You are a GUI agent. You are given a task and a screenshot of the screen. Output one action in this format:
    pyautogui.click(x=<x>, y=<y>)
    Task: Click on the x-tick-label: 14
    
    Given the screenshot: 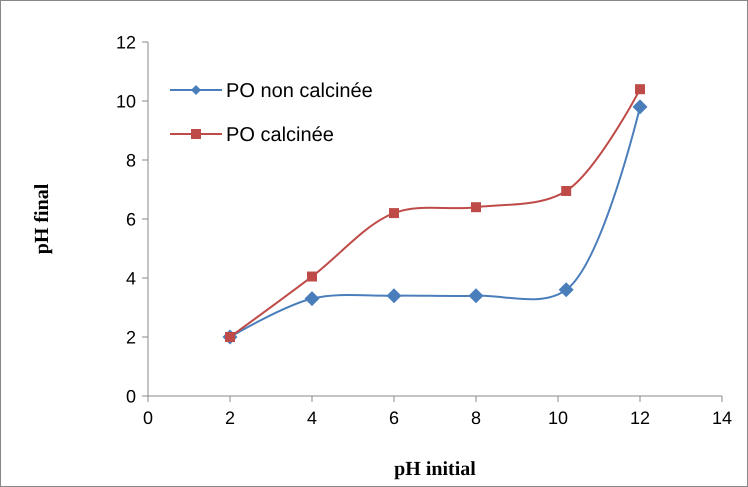 What is the action you would take?
    pyautogui.click(x=722, y=418)
    